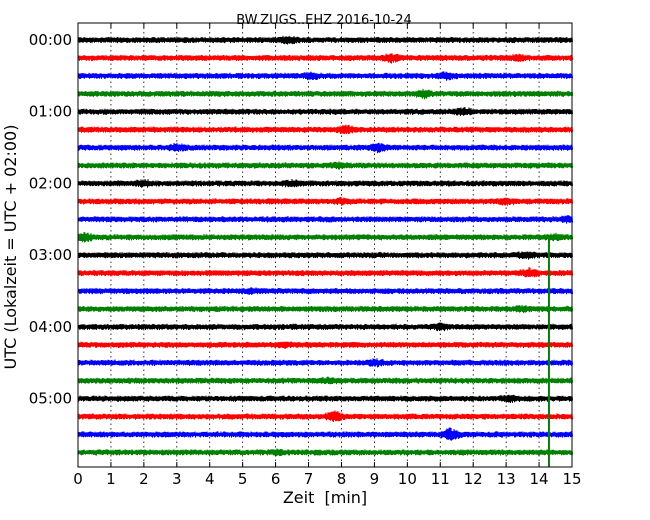  What do you see at coordinates (210, 479) in the screenshot?
I see `x-tick-label: 4` at bounding box center [210, 479].